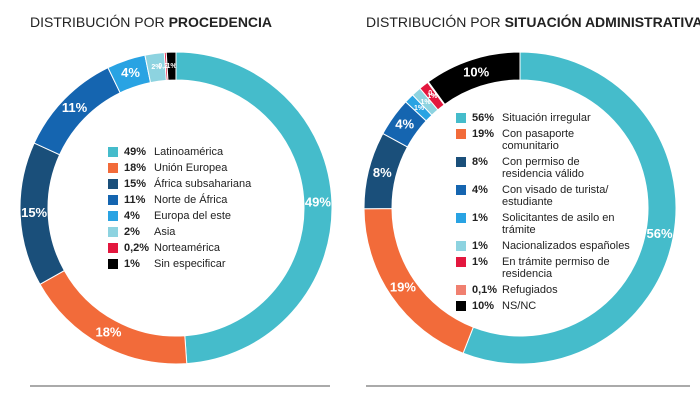 The height and width of the screenshot is (409, 700). Describe the element at coordinates (660, 233) in the screenshot. I see `slice-label: 56%` at that location.